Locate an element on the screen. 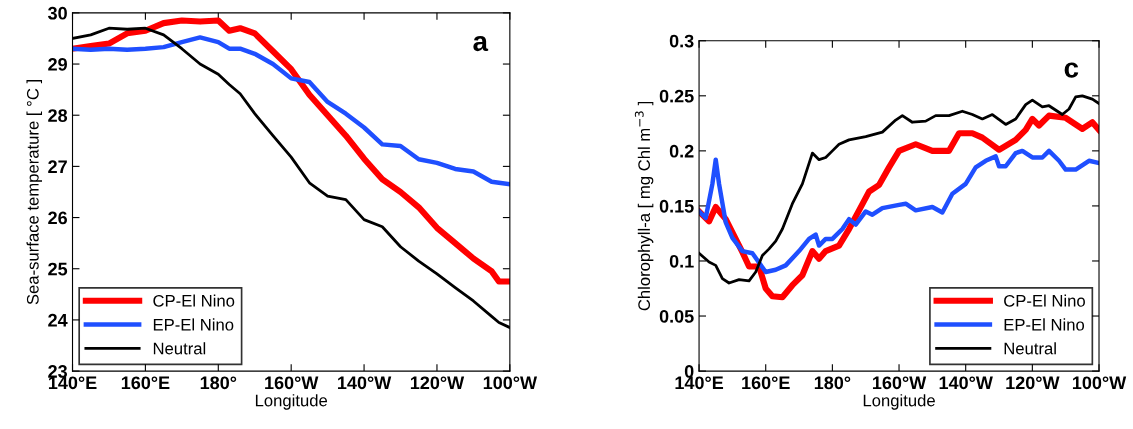  y-tick-label: 0.3 is located at coordinates (681, 41).